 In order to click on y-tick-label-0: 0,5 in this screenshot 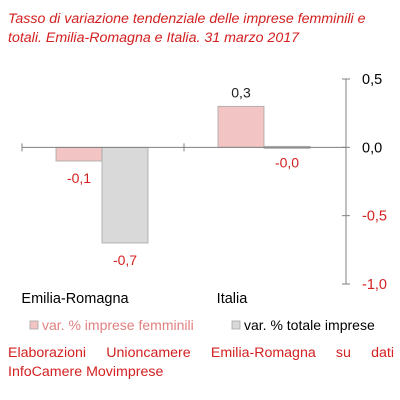, I will do `click(372, 80)`.